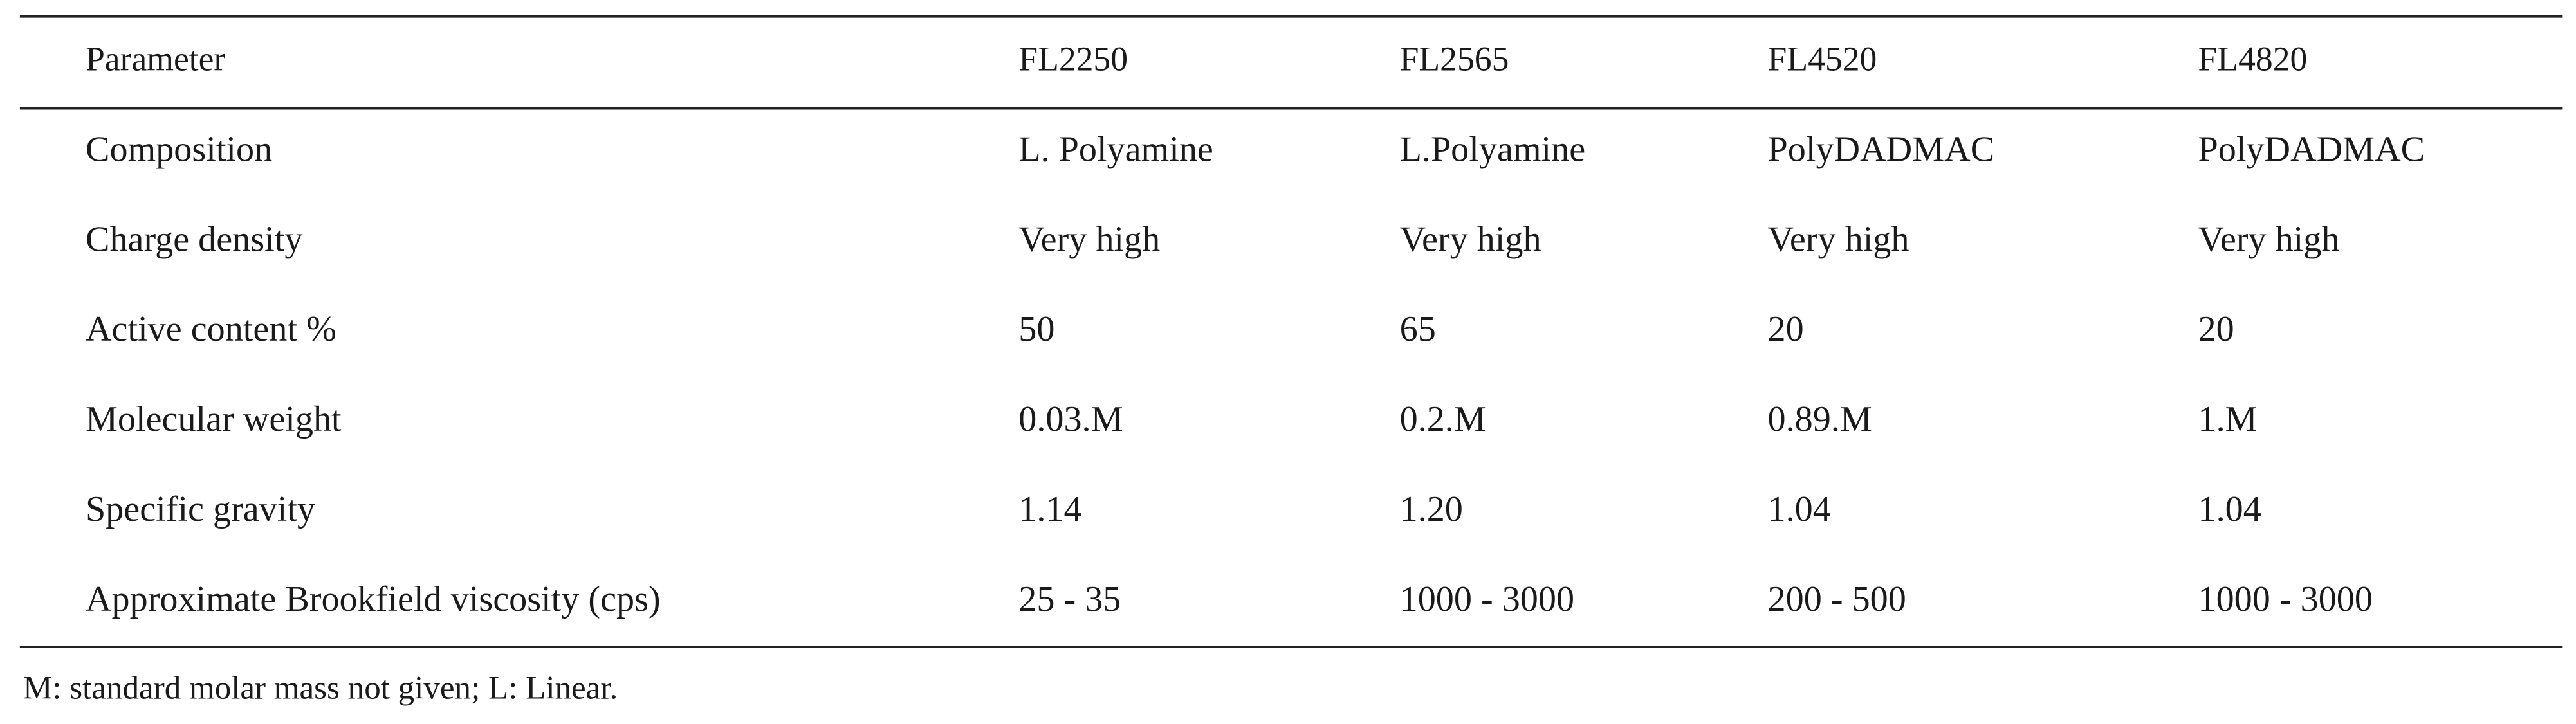 This screenshot has width=2576, height=724. What do you see at coordinates (2228, 419) in the screenshot?
I see `table-cell: 1.M` at bounding box center [2228, 419].